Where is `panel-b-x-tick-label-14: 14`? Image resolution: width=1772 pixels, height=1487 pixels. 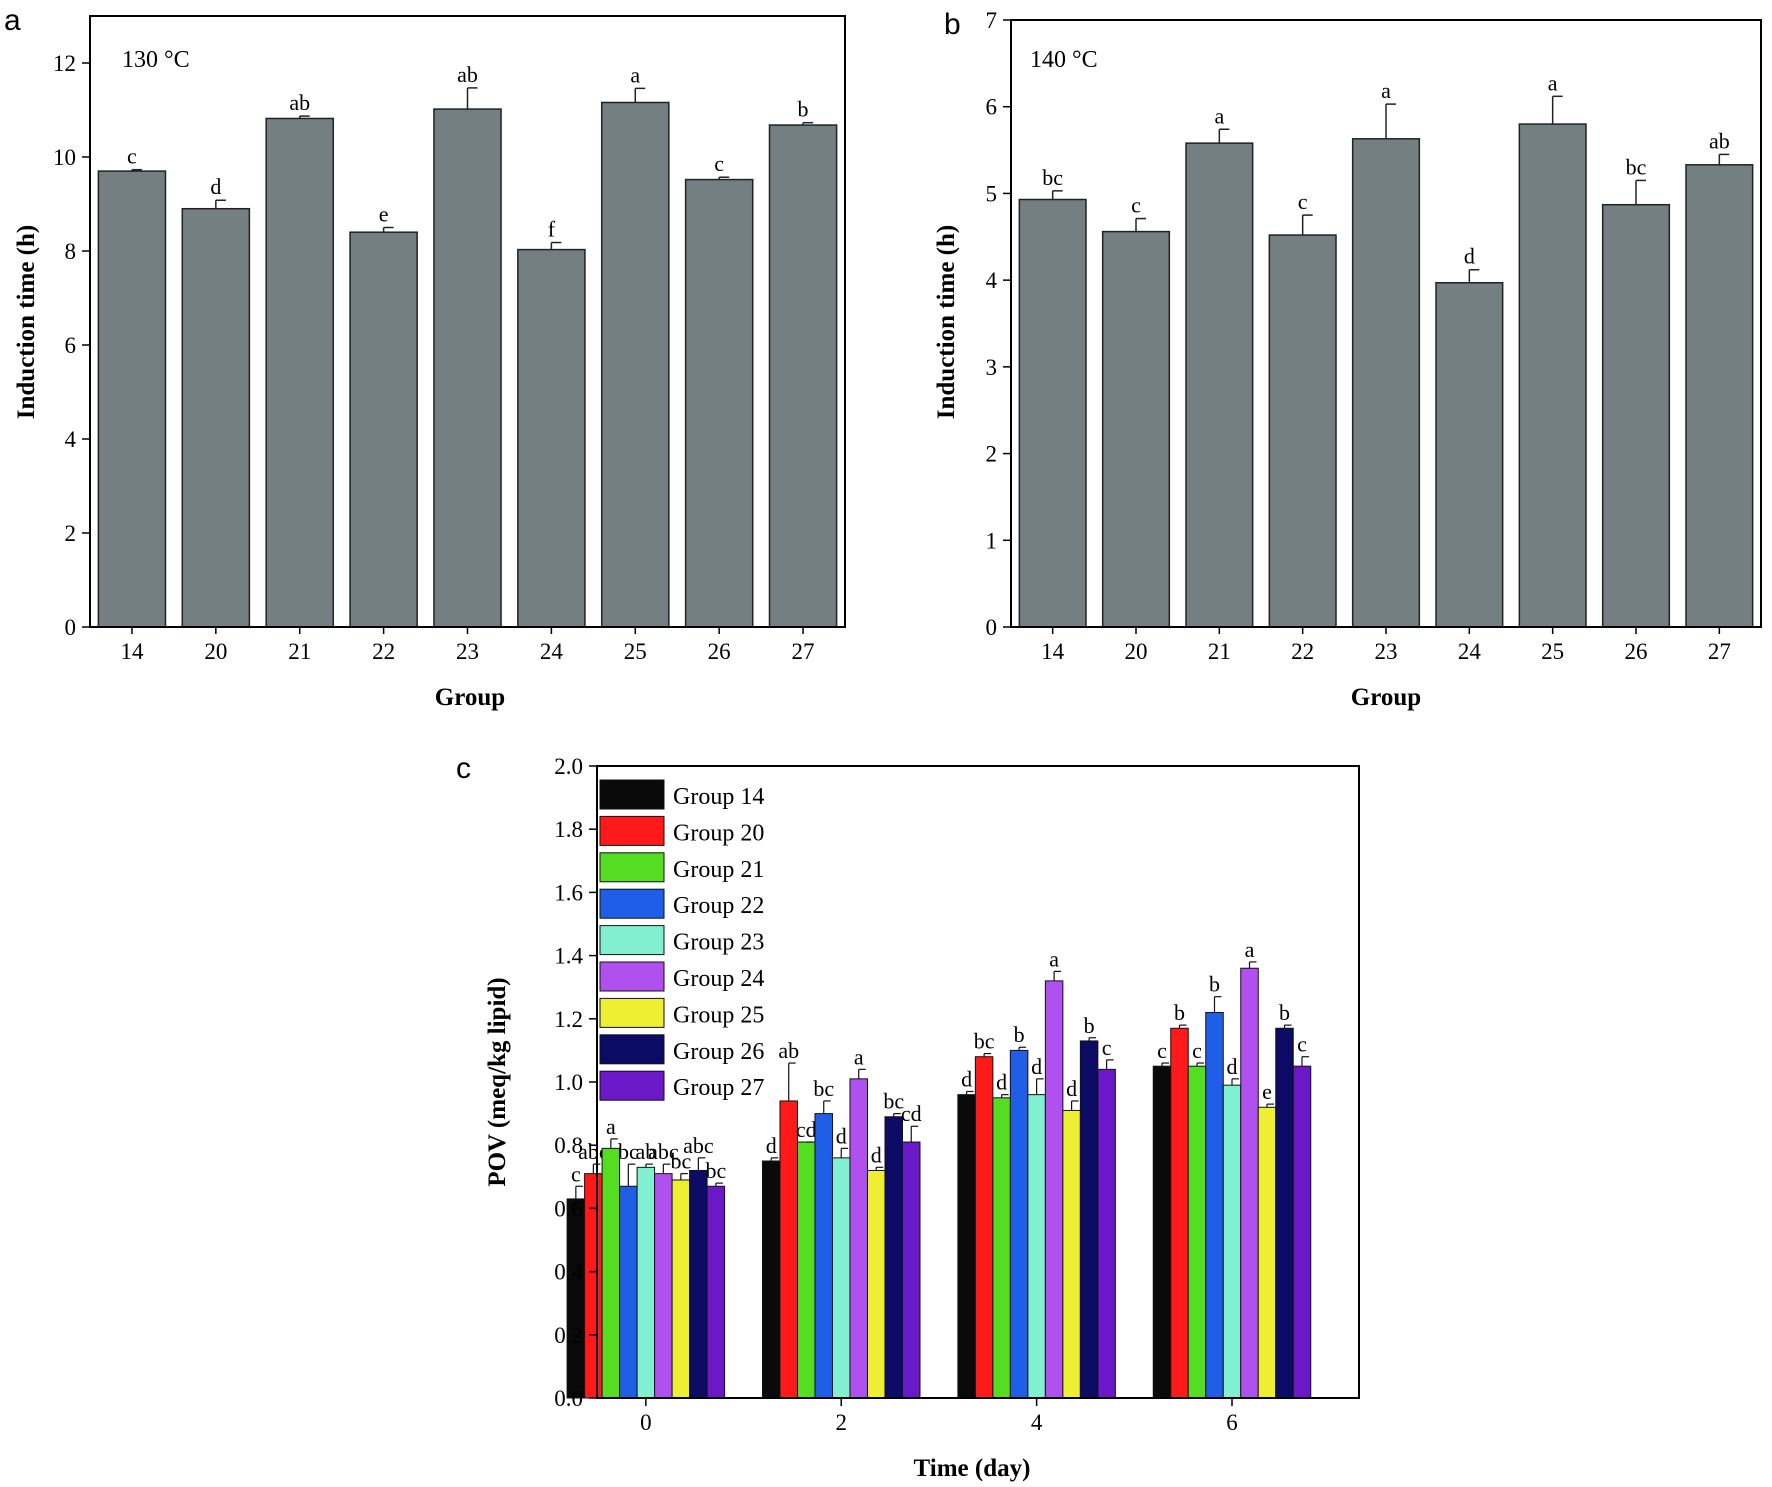 panel-b-x-tick-label-14: 14 is located at coordinates (1053, 651).